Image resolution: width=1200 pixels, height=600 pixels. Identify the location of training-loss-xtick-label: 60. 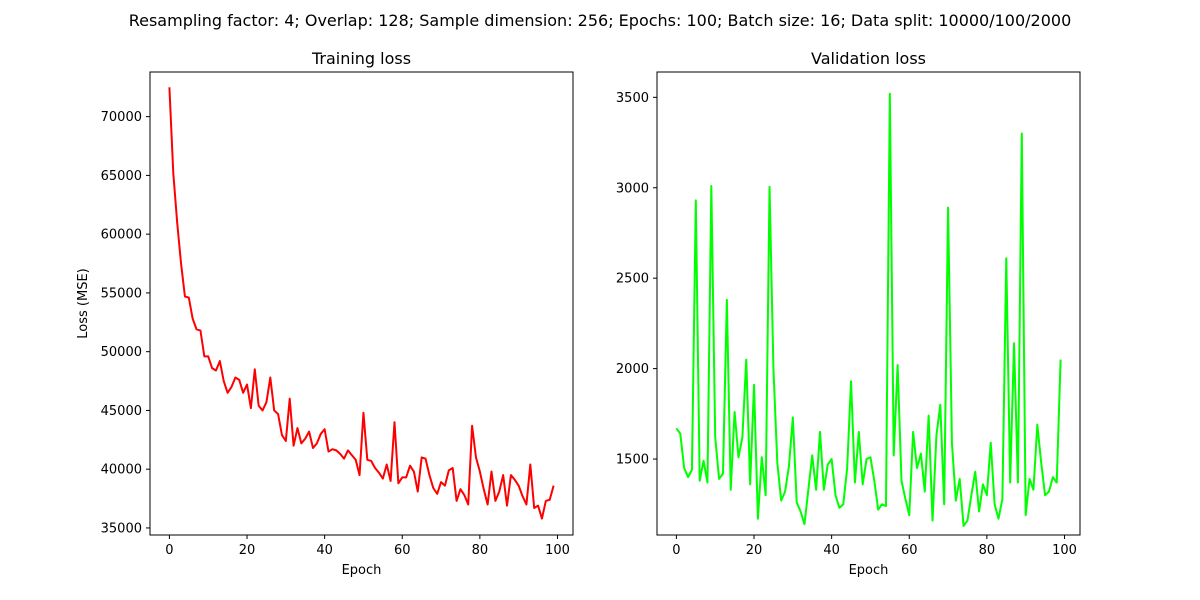
(402, 550).